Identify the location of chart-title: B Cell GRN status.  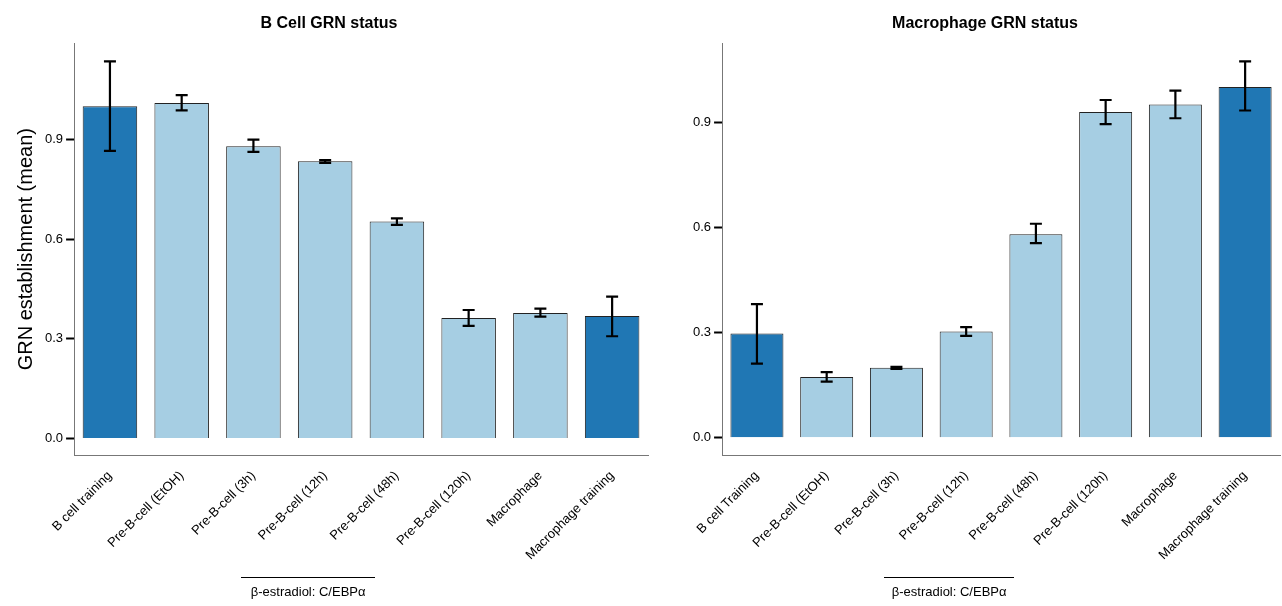
(329, 23).